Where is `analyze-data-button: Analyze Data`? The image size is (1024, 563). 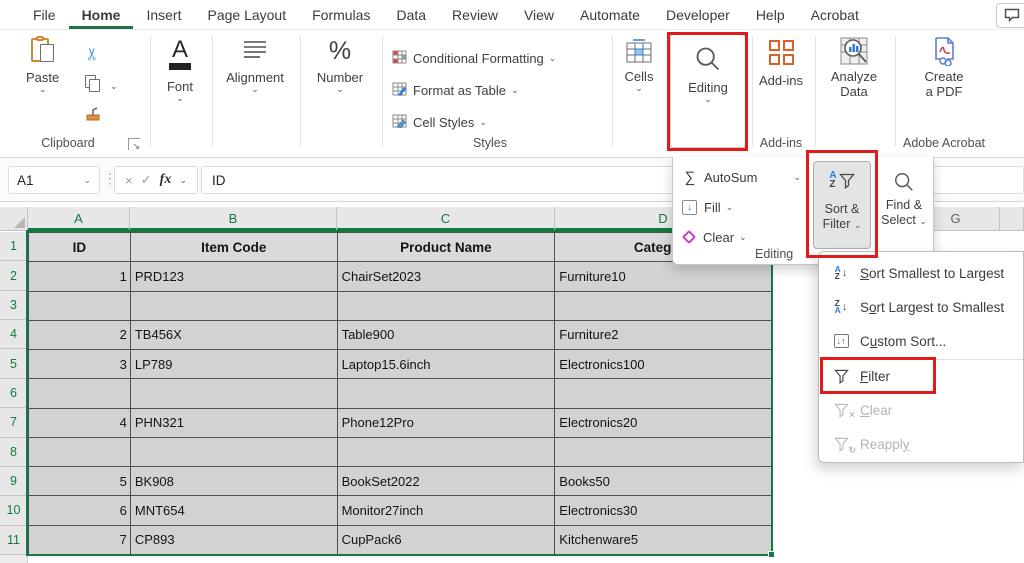
analyze-data-button: Analyze Data is located at coordinates (854, 67).